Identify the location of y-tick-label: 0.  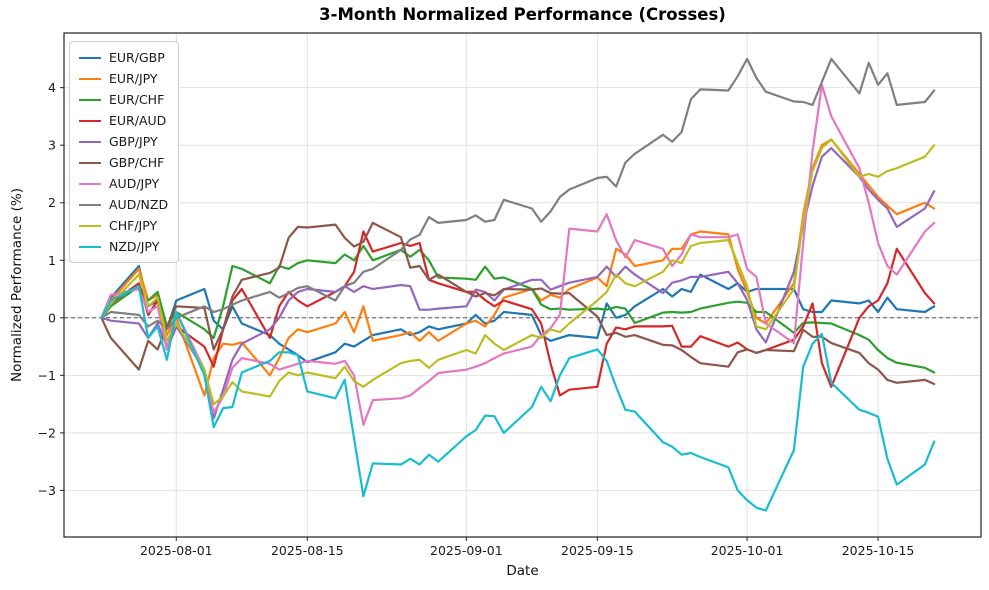
(52, 317).